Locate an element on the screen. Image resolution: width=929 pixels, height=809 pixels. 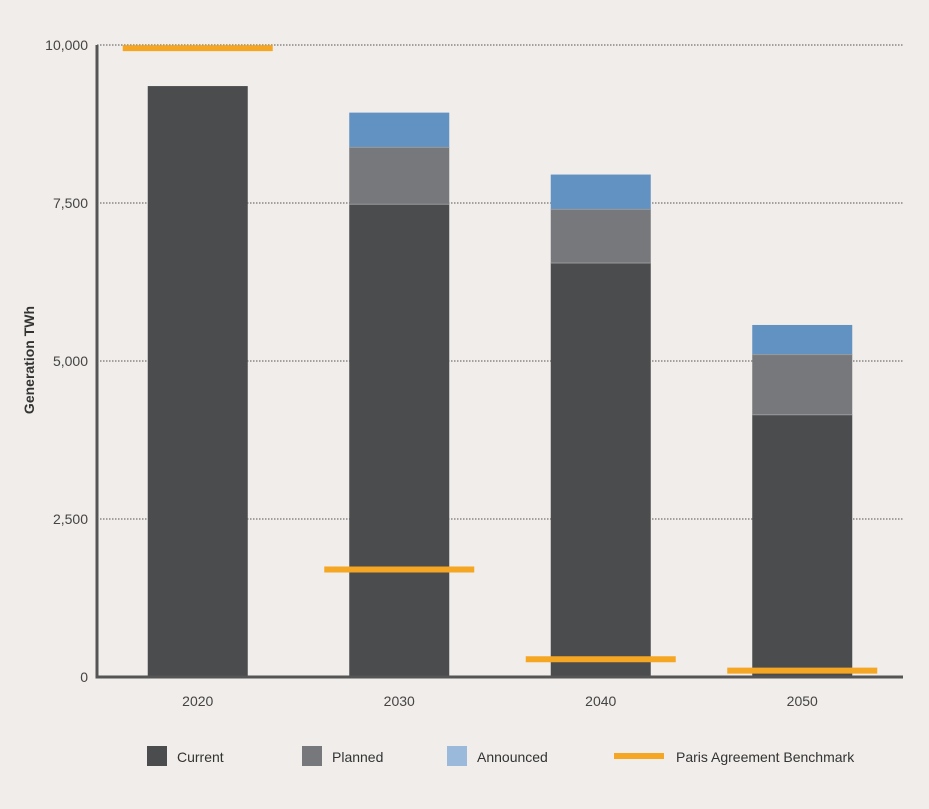
bar-announced-2040 is located at coordinates (600, 192).